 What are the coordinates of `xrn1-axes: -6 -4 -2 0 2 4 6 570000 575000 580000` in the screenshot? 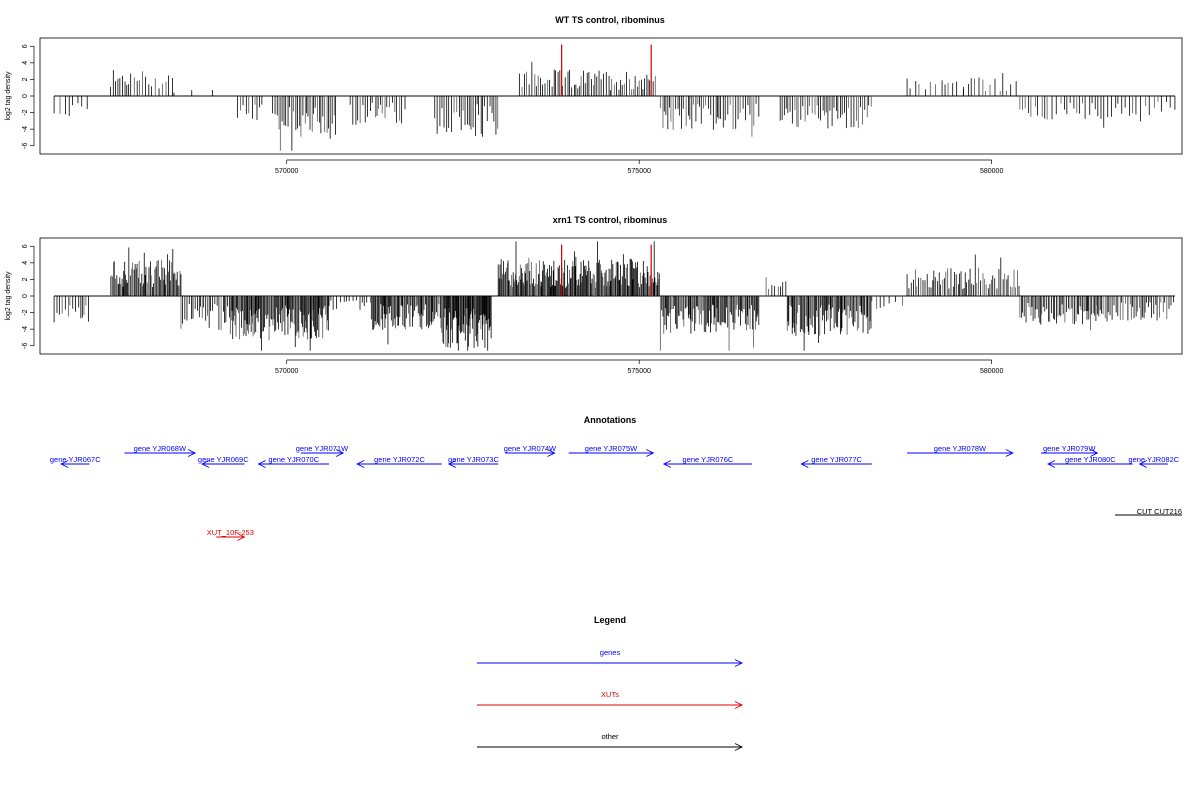 It's located at (512, 309).